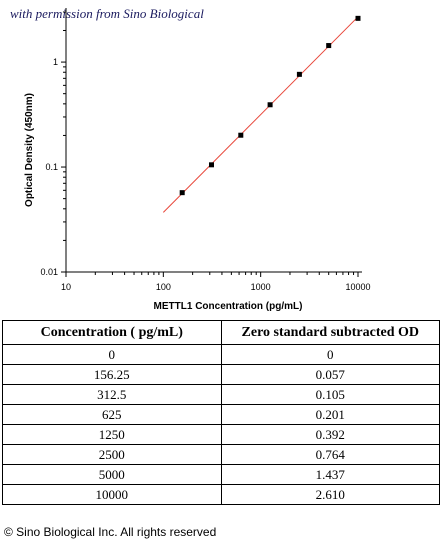 This screenshot has height=540, width=442. What do you see at coordinates (261, 287) in the screenshot?
I see `x-tick-label: 1000` at bounding box center [261, 287].